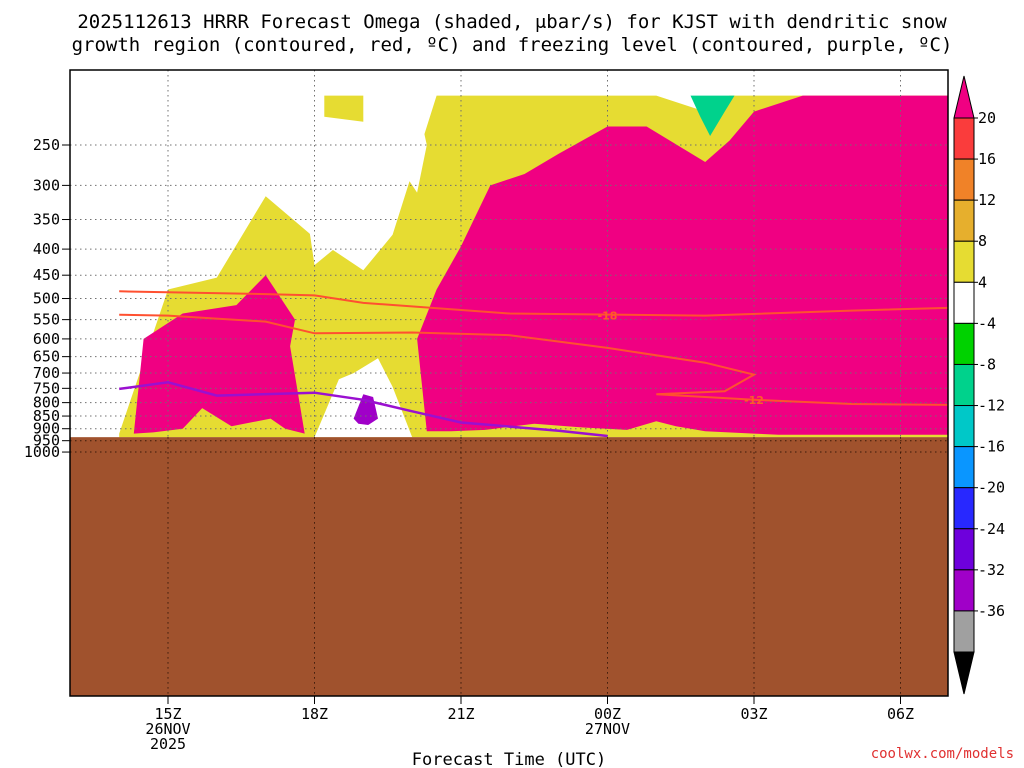  I want to click on colorbar-label-12: -36, so click(991, 611).